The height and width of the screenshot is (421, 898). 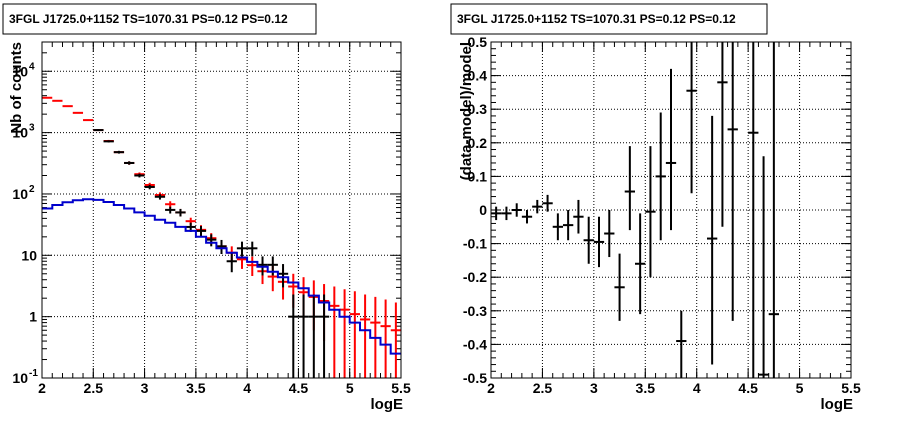 What do you see at coordinates (42, 388) in the screenshot?
I see `x-tick-label: 2` at bounding box center [42, 388].